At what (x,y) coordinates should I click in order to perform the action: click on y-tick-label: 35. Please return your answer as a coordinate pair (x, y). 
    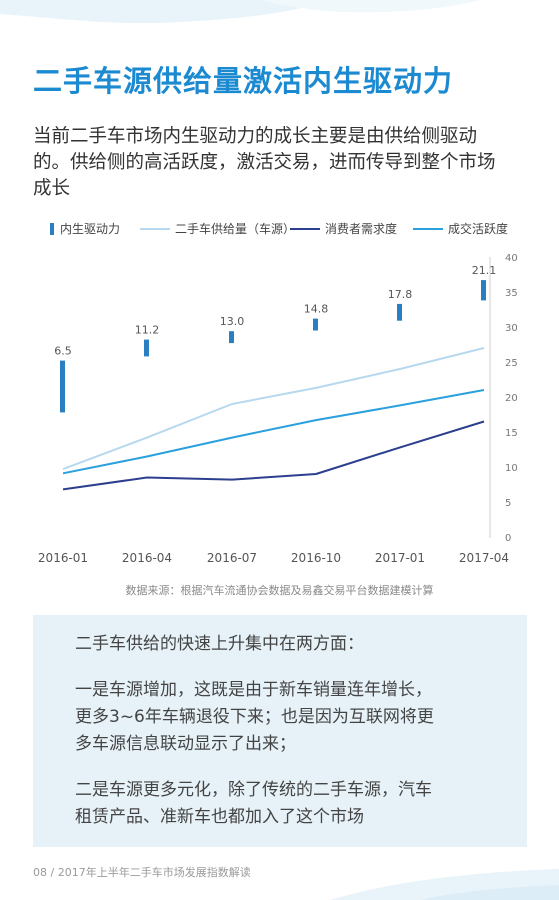
    Looking at the image, I should click on (511, 293).